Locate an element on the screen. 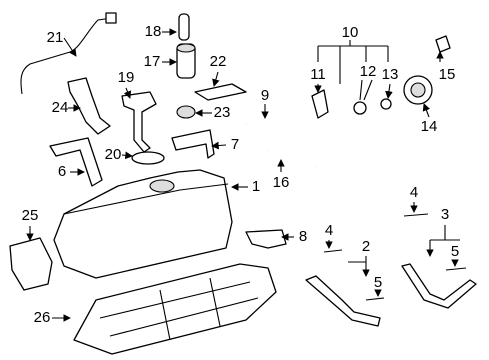 This screenshot has width=489, height=360. callout-number: 10 is located at coordinates (350, 32).